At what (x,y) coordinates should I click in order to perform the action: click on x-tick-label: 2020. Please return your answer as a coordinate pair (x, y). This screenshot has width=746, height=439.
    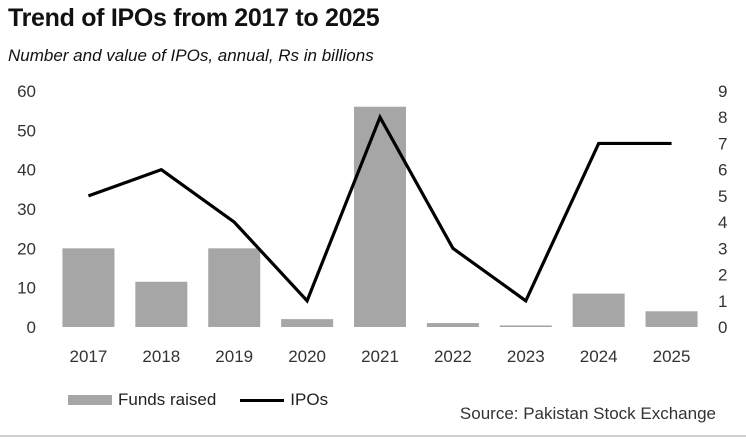
    Looking at the image, I should click on (307, 356).